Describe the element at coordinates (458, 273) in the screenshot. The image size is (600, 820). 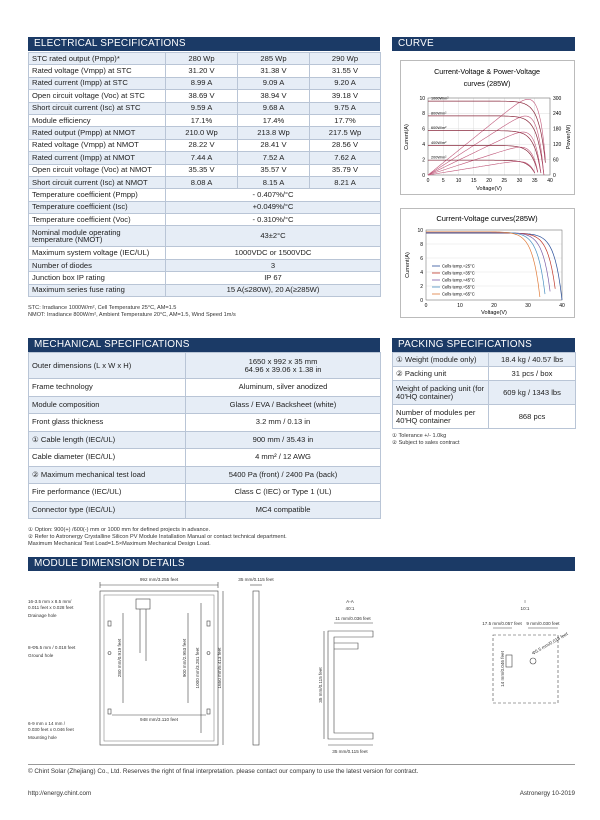
I see `legend-label: Cells temp.=35°C` at that location.